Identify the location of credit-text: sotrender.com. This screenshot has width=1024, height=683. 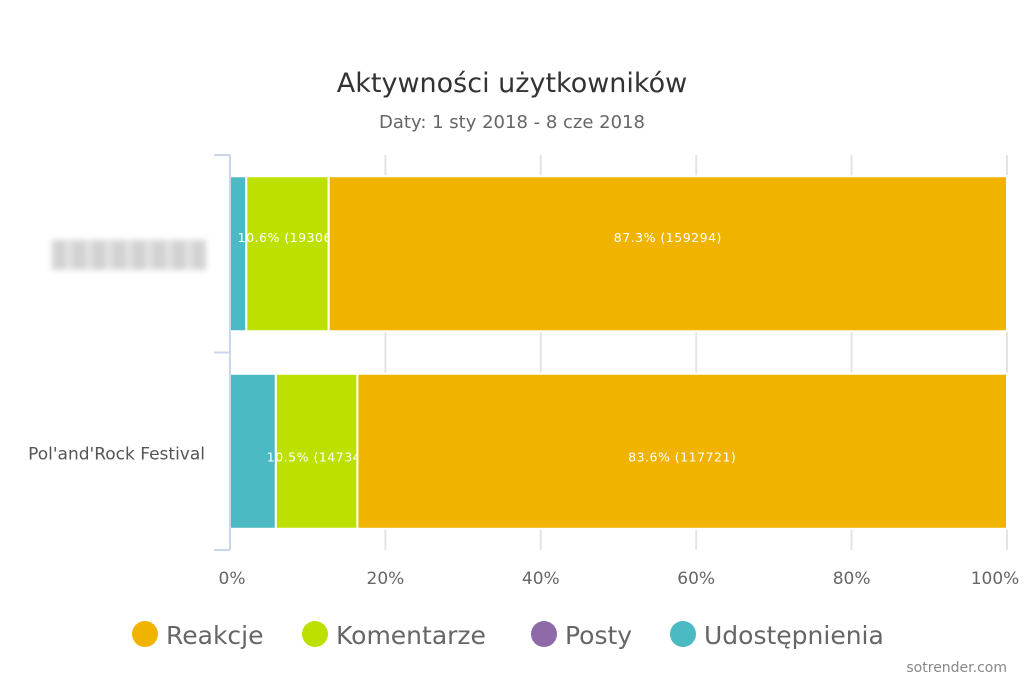
(956, 668).